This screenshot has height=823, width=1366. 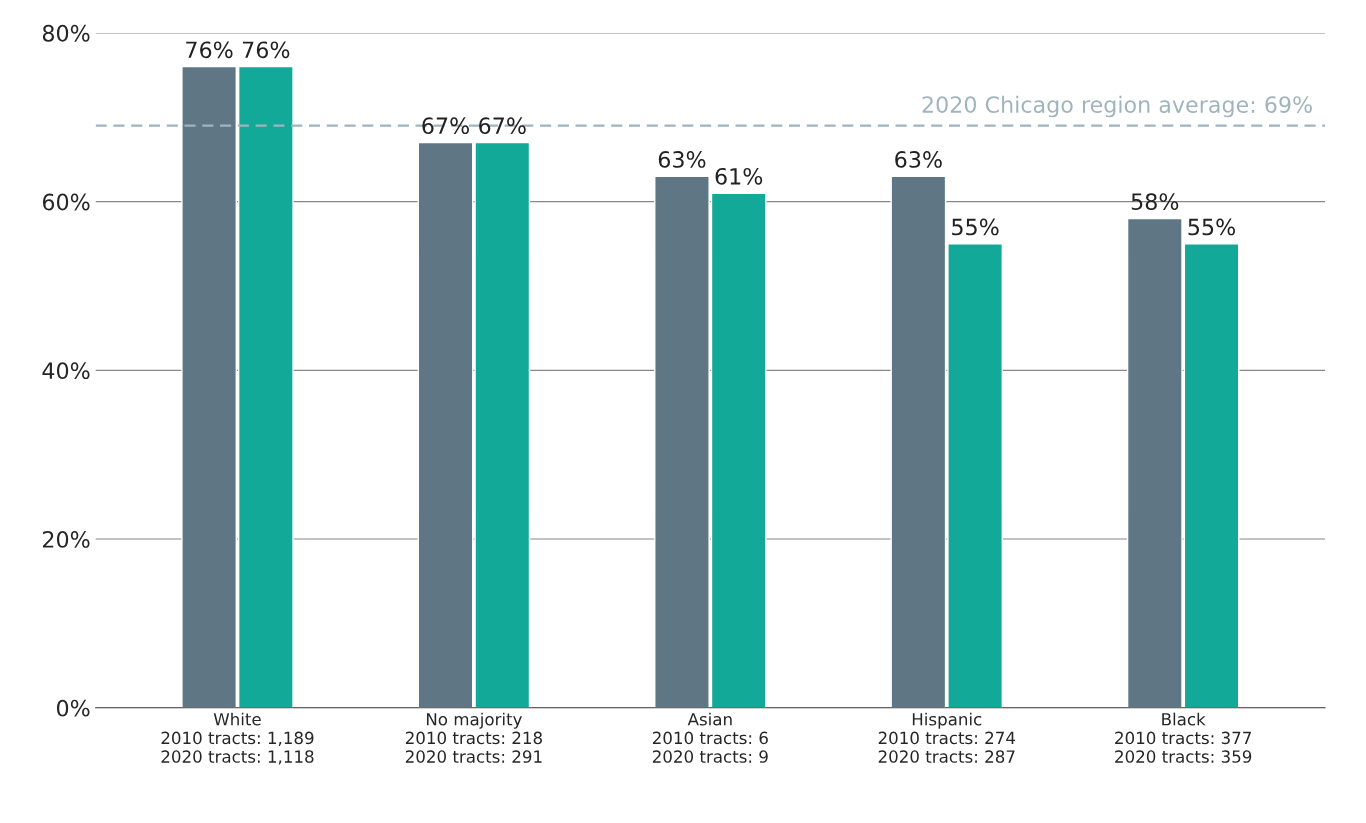 I want to click on x-tick-label: White 2010 tracts: 1,189 2020 tracts: 1,118, so click(x=237, y=738).